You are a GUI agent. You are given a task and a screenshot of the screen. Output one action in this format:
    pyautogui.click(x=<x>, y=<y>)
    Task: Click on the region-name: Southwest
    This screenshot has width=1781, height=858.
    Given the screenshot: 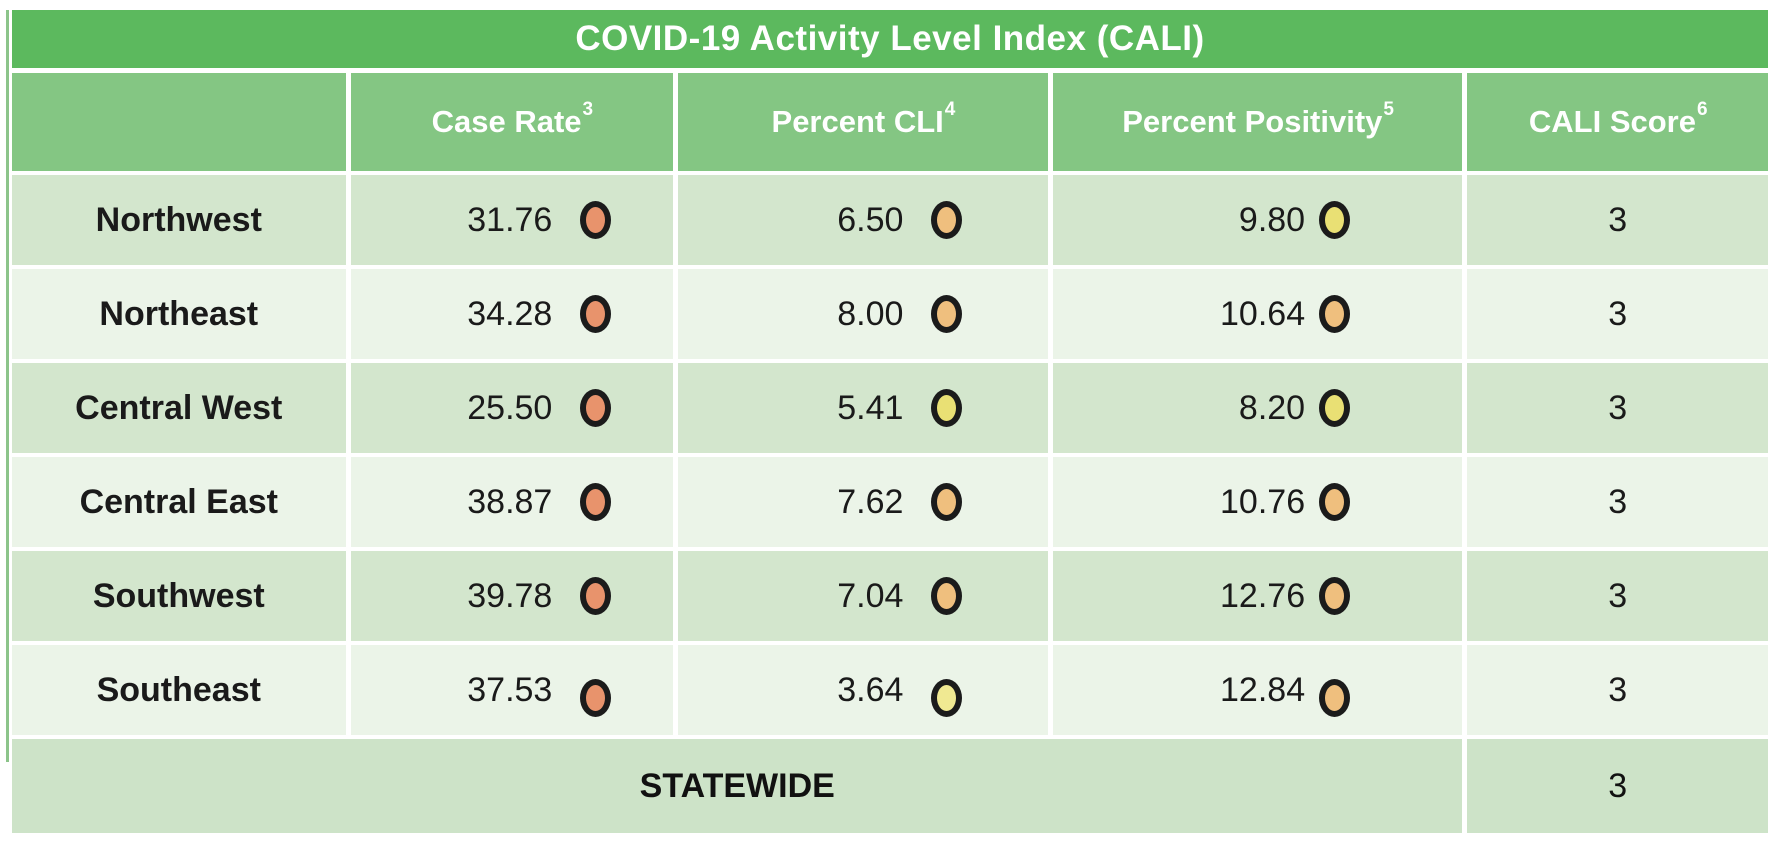 What is the action you would take?
    pyautogui.click(x=179, y=596)
    